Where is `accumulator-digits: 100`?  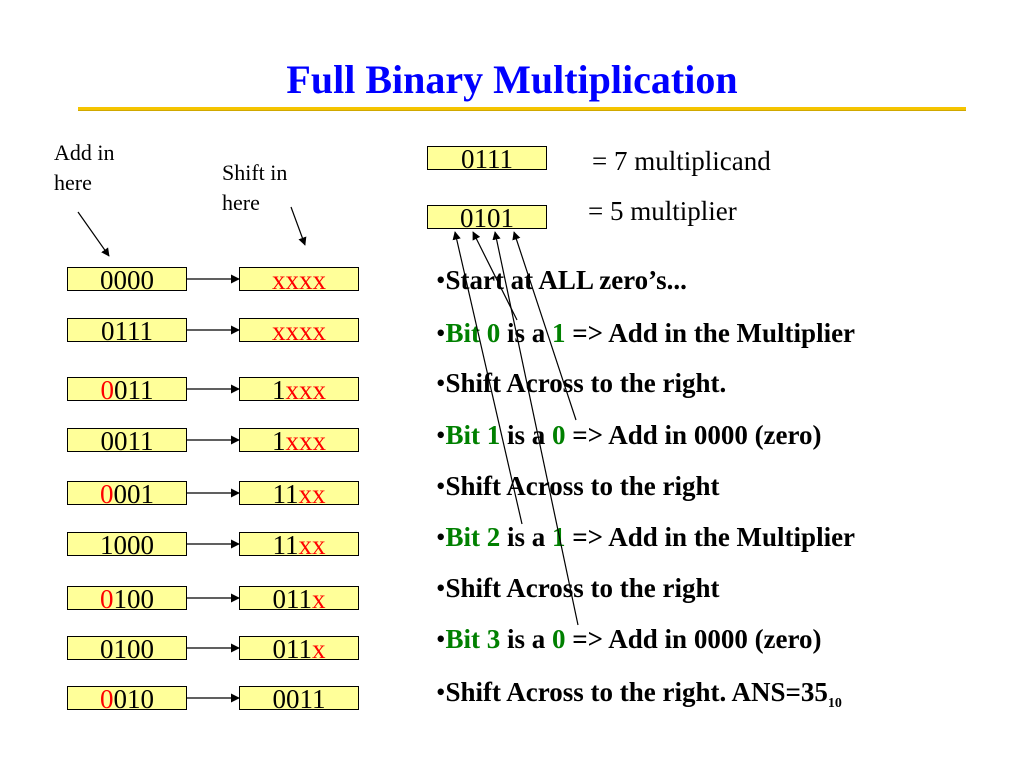 accumulator-digits: 100 is located at coordinates (134, 599).